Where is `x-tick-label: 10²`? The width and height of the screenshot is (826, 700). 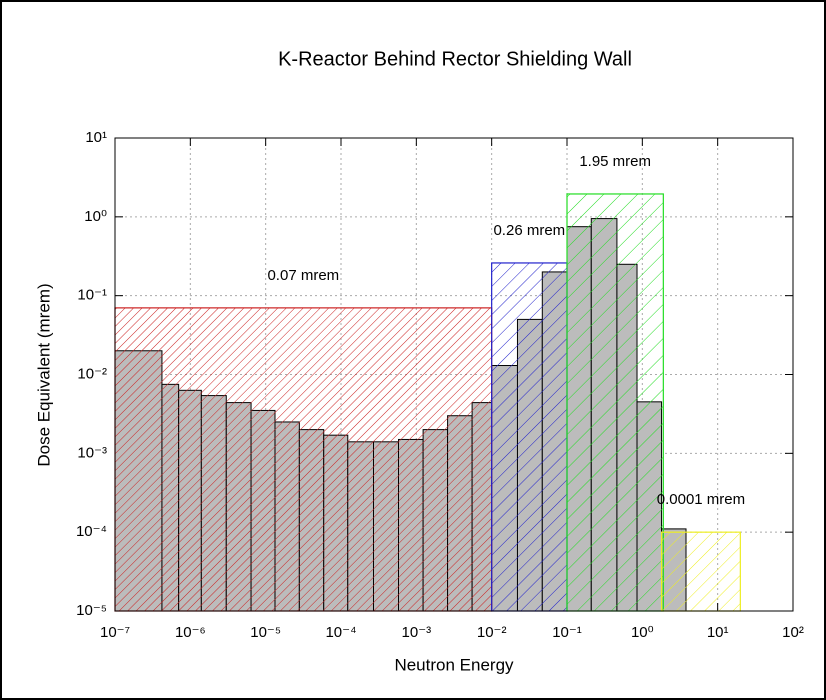
x-tick-label: 10² is located at coordinates (793, 632).